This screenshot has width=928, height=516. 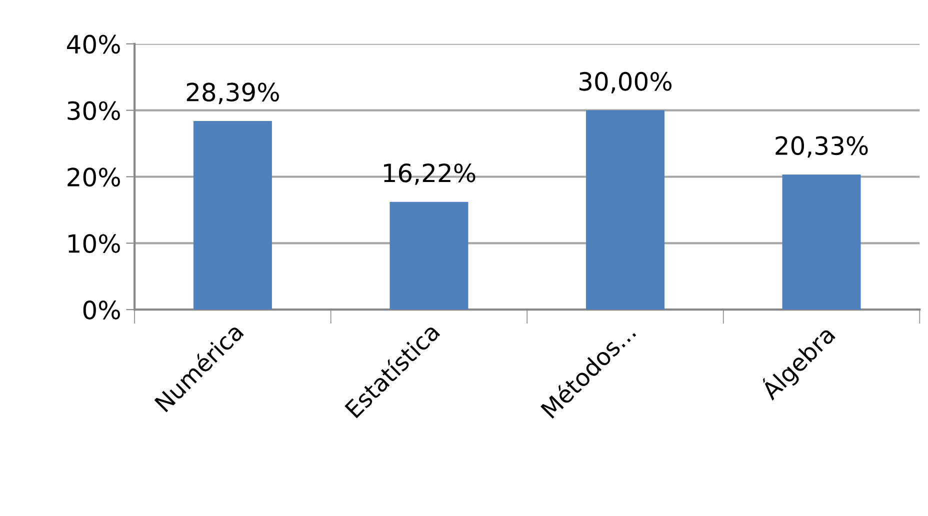 What do you see at coordinates (101, 310) in the screenshot?
I see `y-tick-label: 0%` at bounding box center [101, 310].